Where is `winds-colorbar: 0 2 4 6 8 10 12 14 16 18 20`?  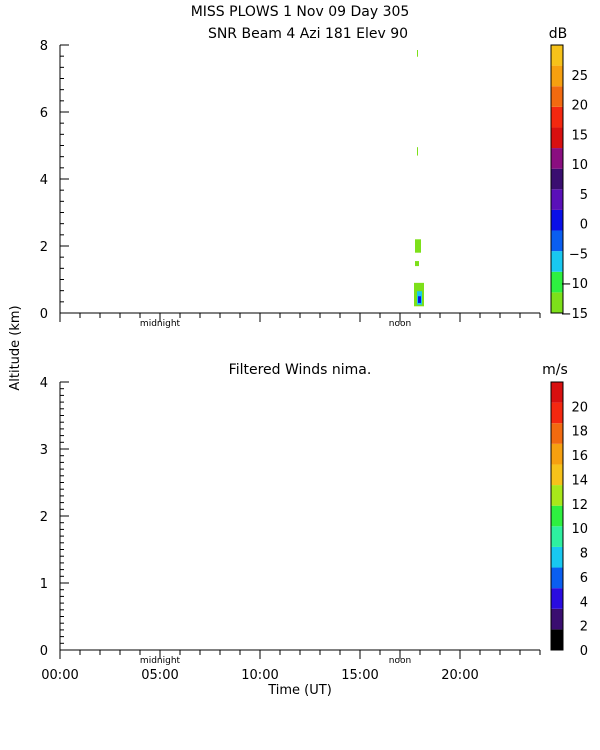
winds-colorbar: 0 2 4 6 8 10 12 14 16 18 20 is located at coordinates (569, 520).